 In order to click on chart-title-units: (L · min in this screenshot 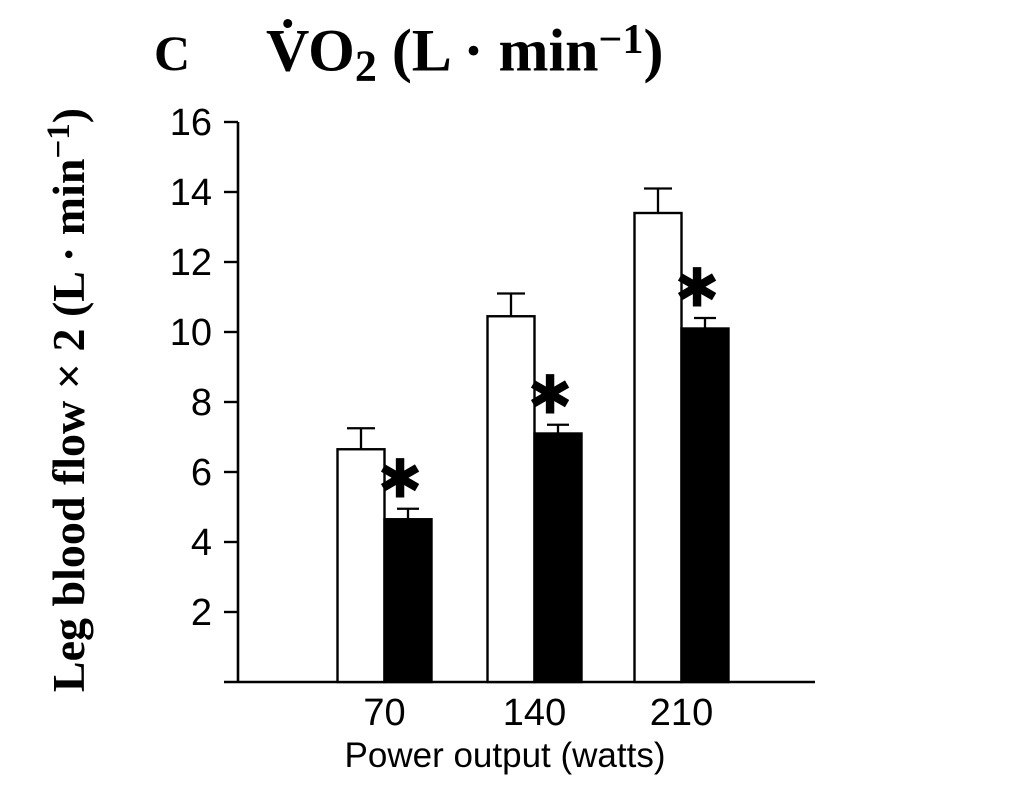, I will do `click(487, 50)`.